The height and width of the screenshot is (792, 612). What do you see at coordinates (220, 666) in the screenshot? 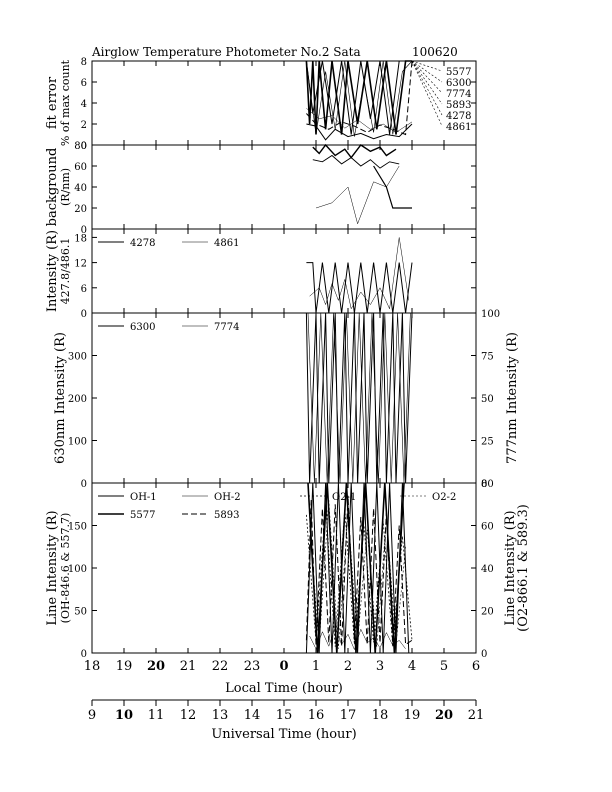
I see `local-time-tick-label: 22` at bounding box center [220, 666].